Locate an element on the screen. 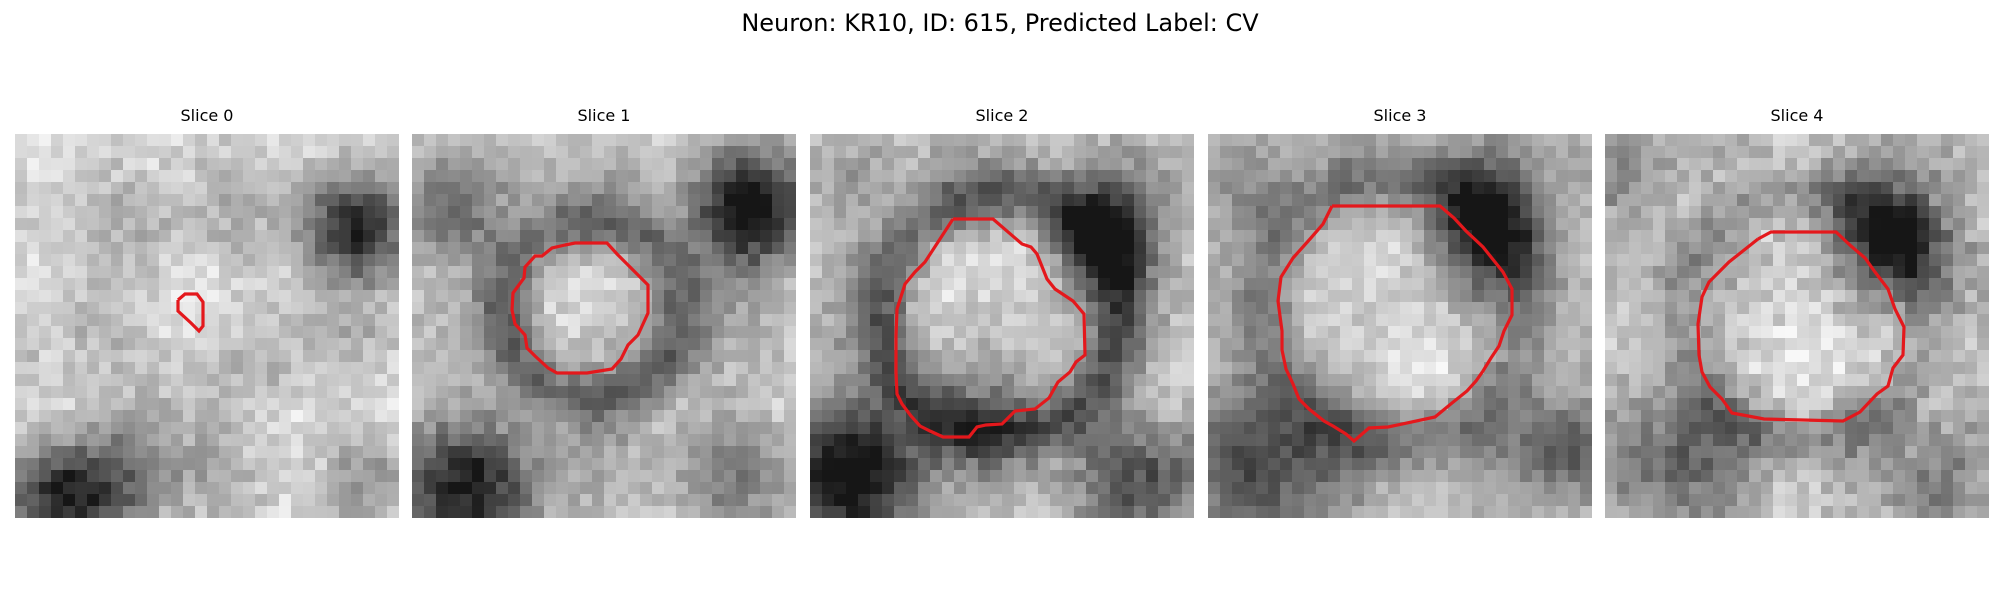  slice-0-title: Slice 0 is located at coordinates (207, 115).